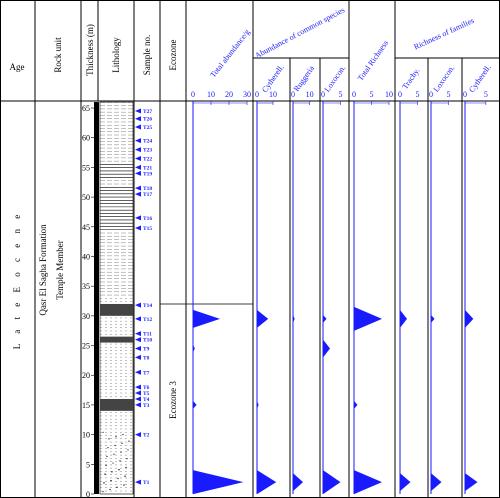  Describe the element at coordinates (138, 173) in the screenshot. I see `sample-marker-t19` at that location.